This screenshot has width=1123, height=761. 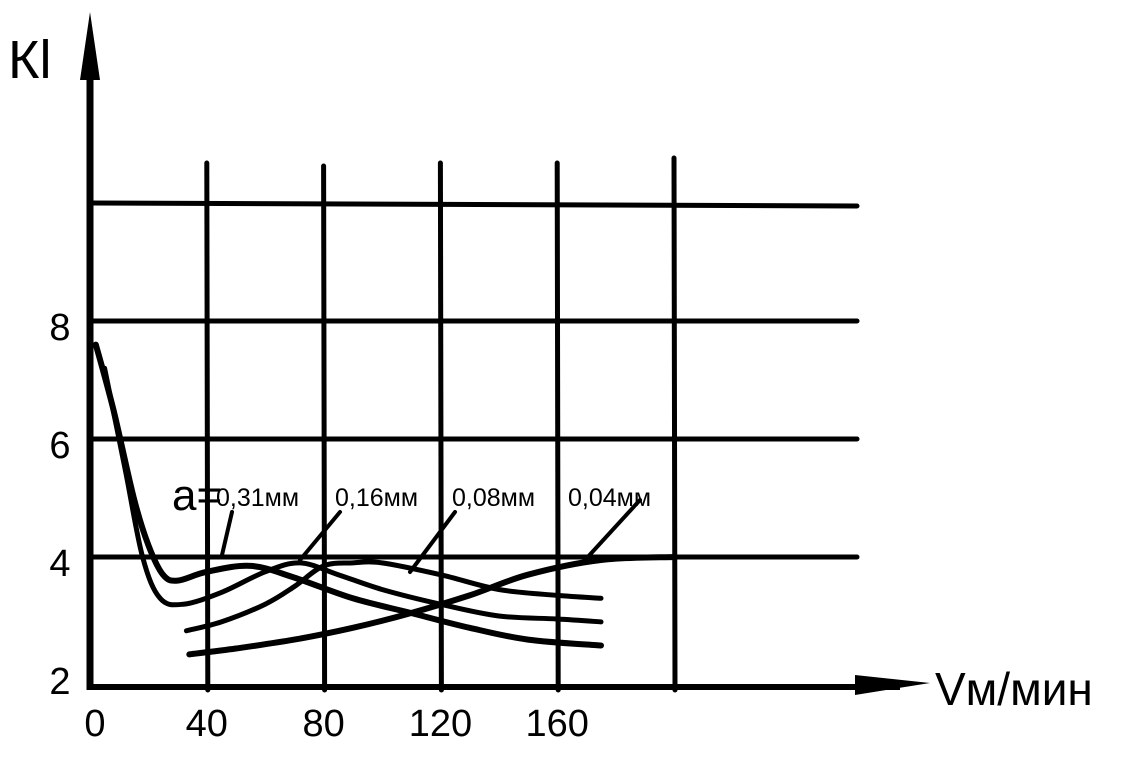 I want to click on x-tick-label: 120, so click(x=440, y=724).